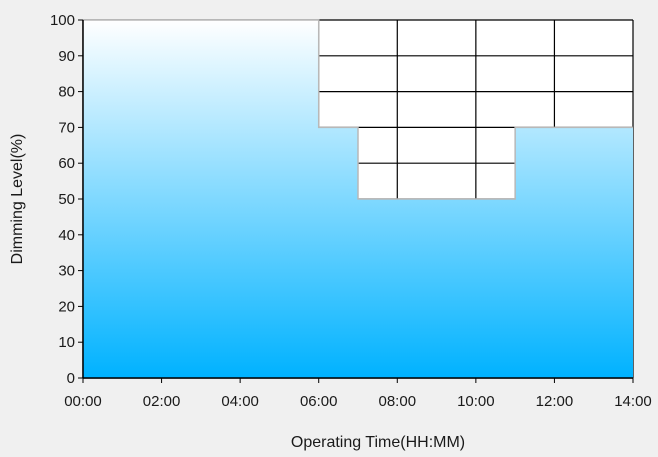  Describe the element at coordinates (66, 271) in the screenshot. I see `y-tick-label: 30` at that location.